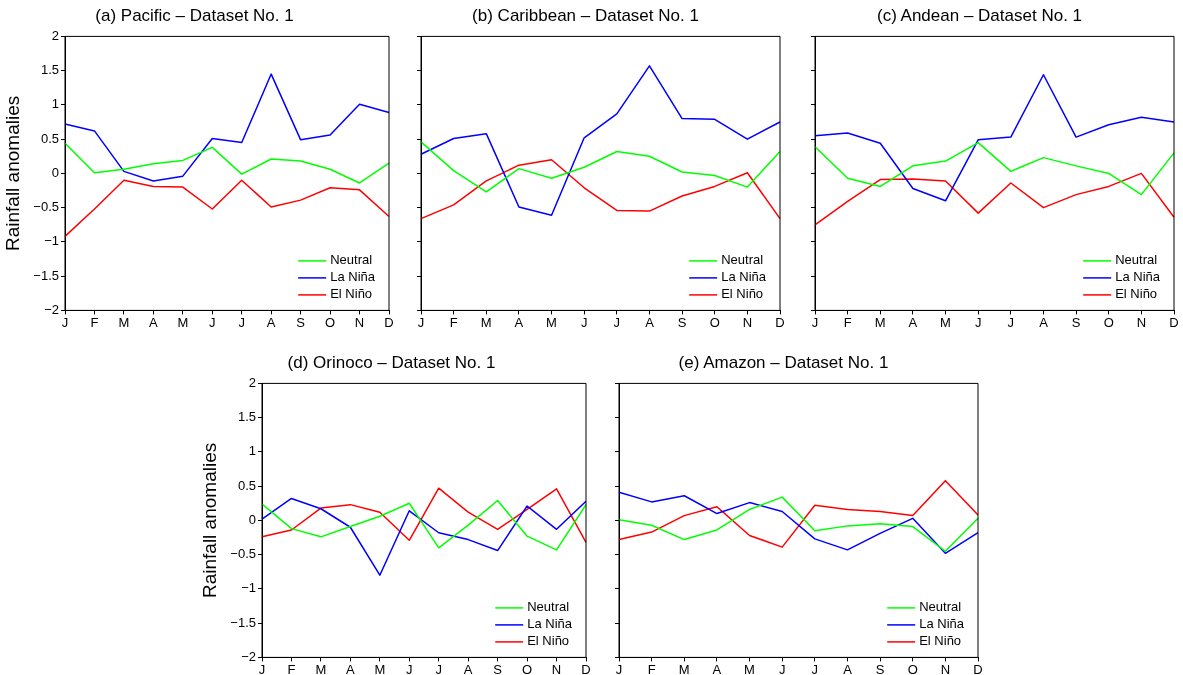  I want to click on chart-title: (c) Andean – Dataset No. 1, so click(979, 15).